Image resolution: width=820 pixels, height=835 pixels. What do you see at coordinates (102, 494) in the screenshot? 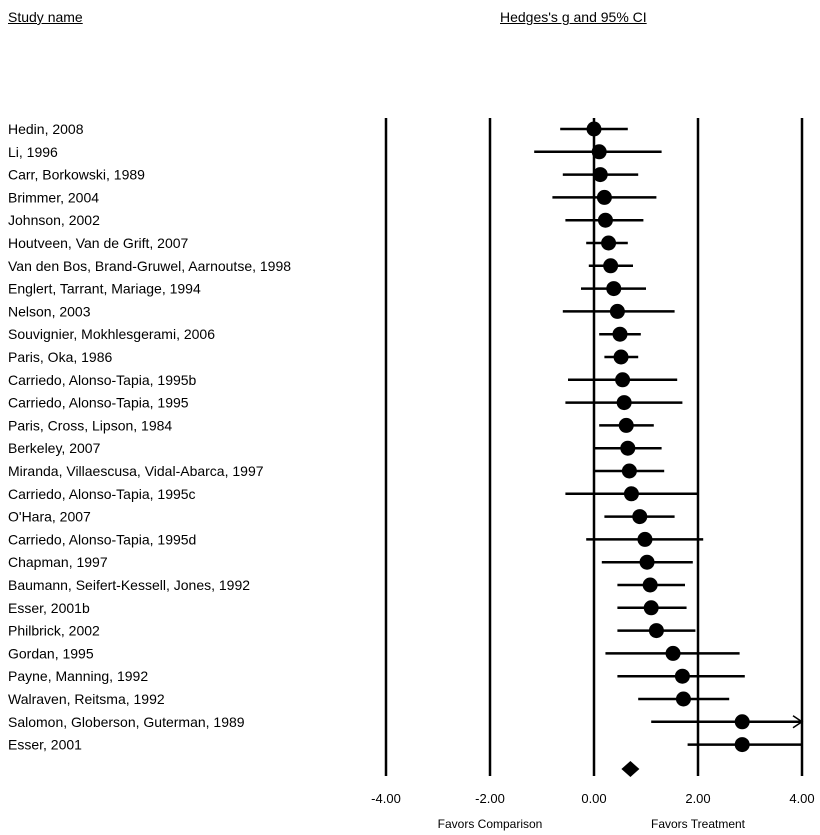
I see `study-label: Carriedo, Alonso-Tapia, 1995c` at bounding box center [102, 494].